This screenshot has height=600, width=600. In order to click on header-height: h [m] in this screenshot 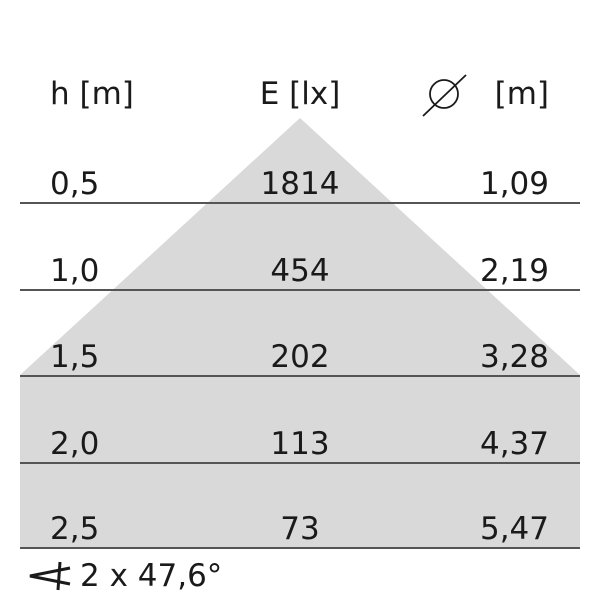, I will do `click(92, 94)`.